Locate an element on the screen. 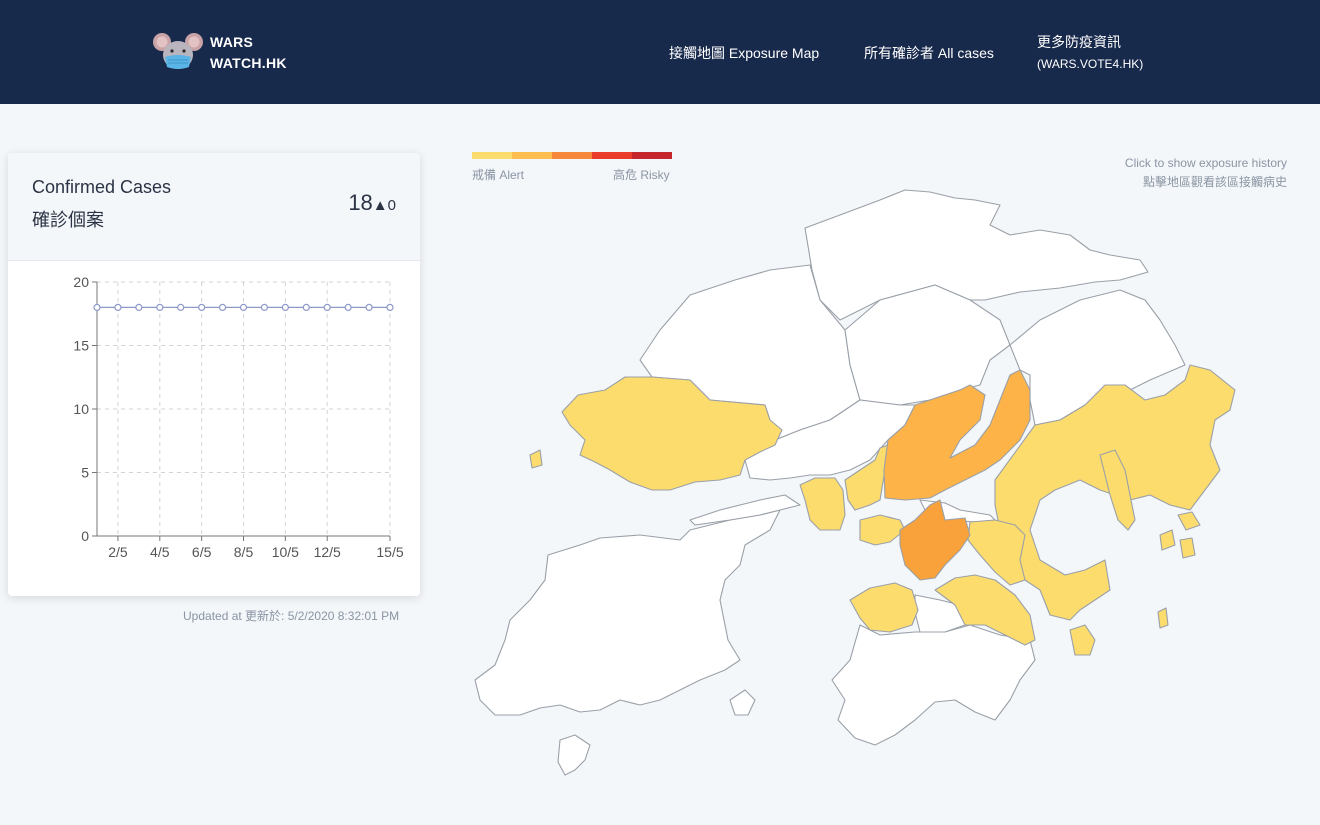 Image resolution: width=1320 pixels, height=825 pixels. updated-timestamp: Updated at 更新於: 5/2/2020 8:32:01 PM is located at coordinates (291, 616).